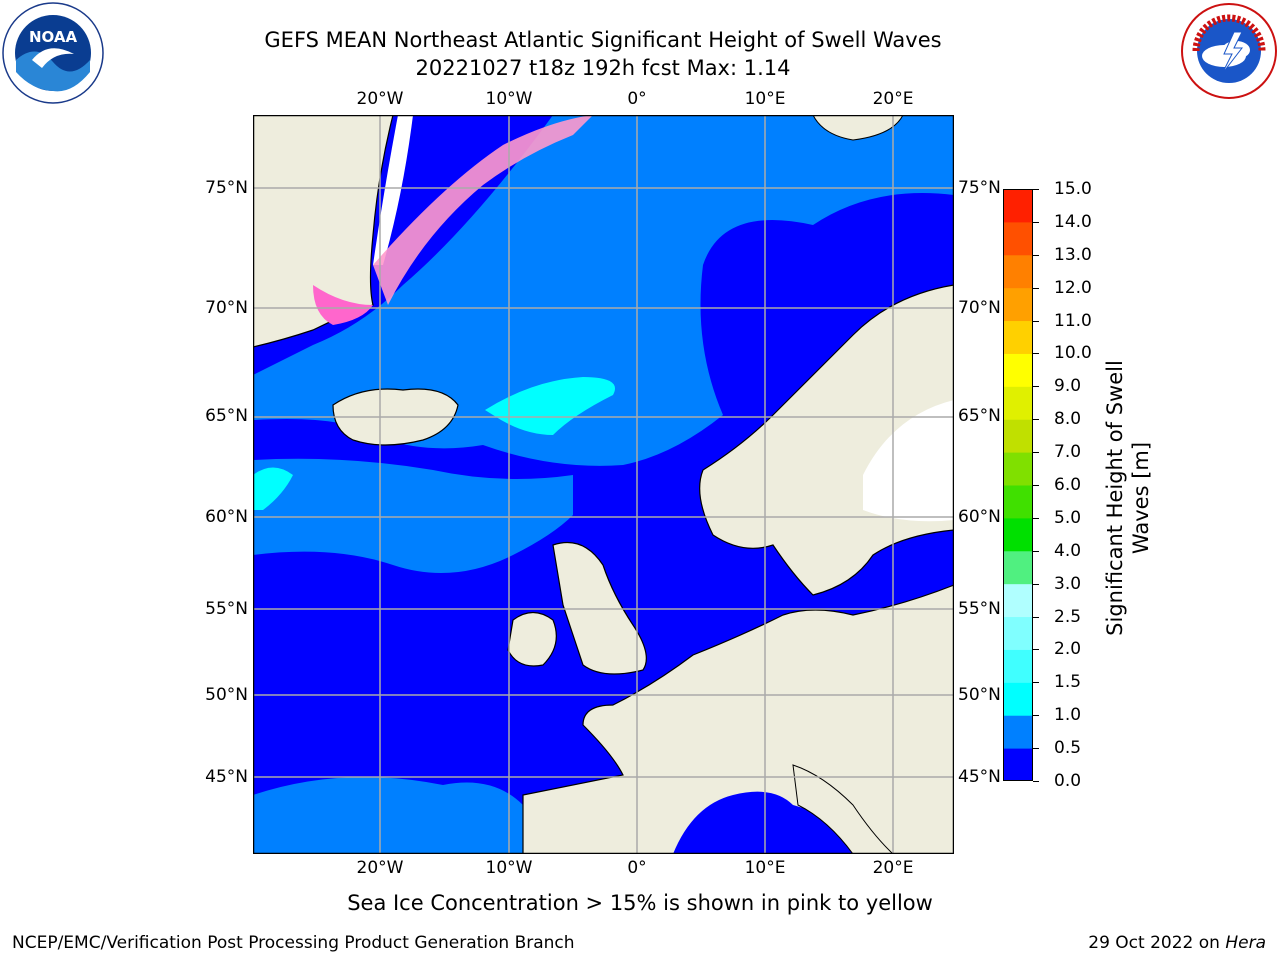 The image size is (1280, 960). I want to click on lon-label-top: 0°, so click(637, 99).